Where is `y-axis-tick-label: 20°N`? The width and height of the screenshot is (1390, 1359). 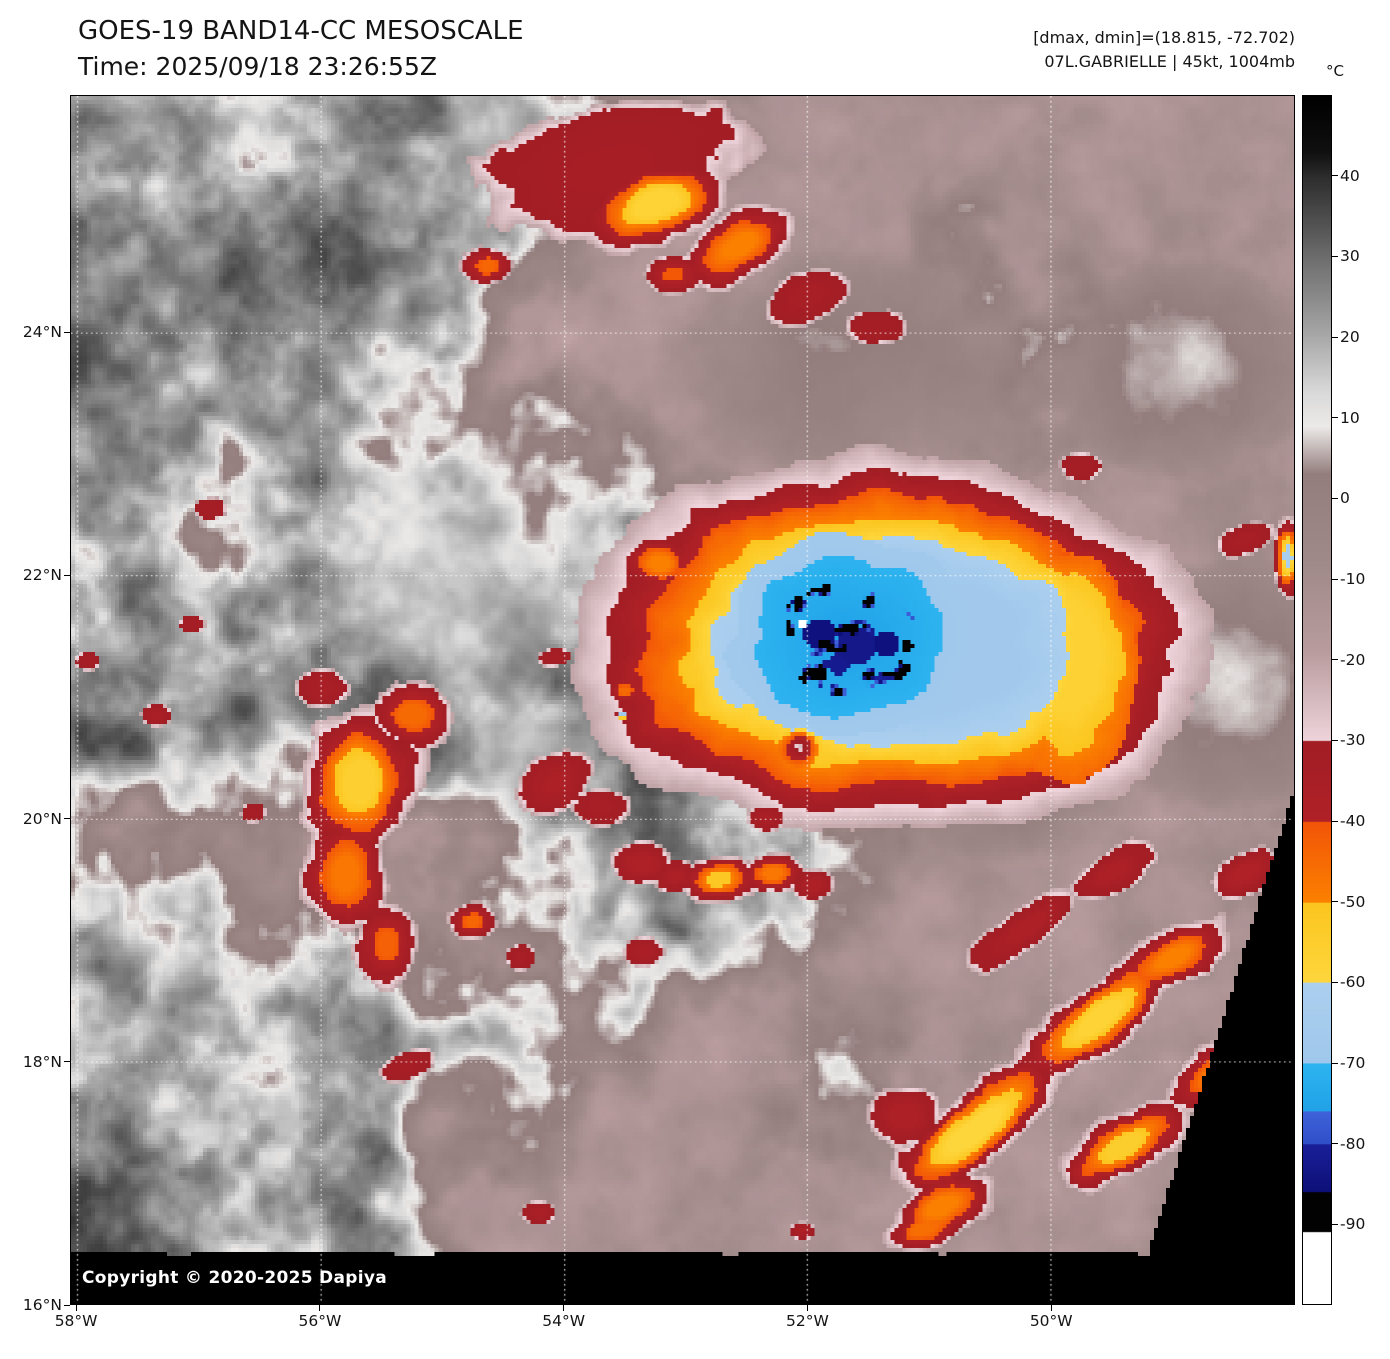 y-axis-tick-label: 20°N is located at coordinates (42, 818).